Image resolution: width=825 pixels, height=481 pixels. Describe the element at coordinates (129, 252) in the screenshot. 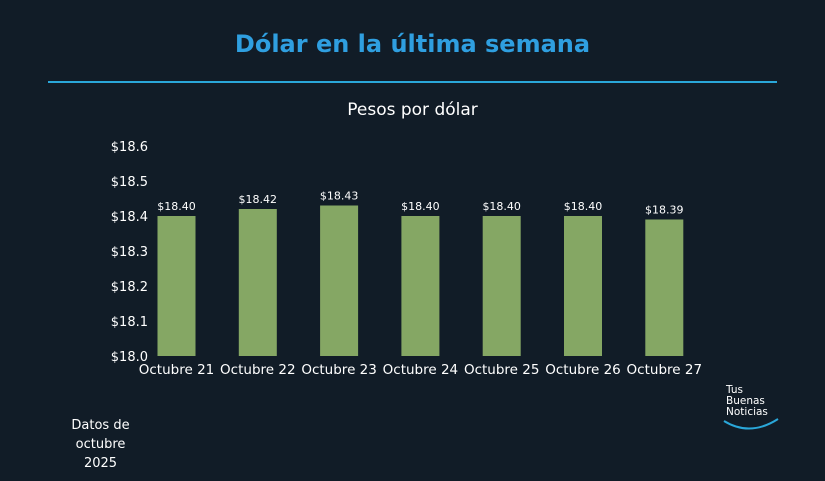

I see `y-tick-label: $18.3` at that location.